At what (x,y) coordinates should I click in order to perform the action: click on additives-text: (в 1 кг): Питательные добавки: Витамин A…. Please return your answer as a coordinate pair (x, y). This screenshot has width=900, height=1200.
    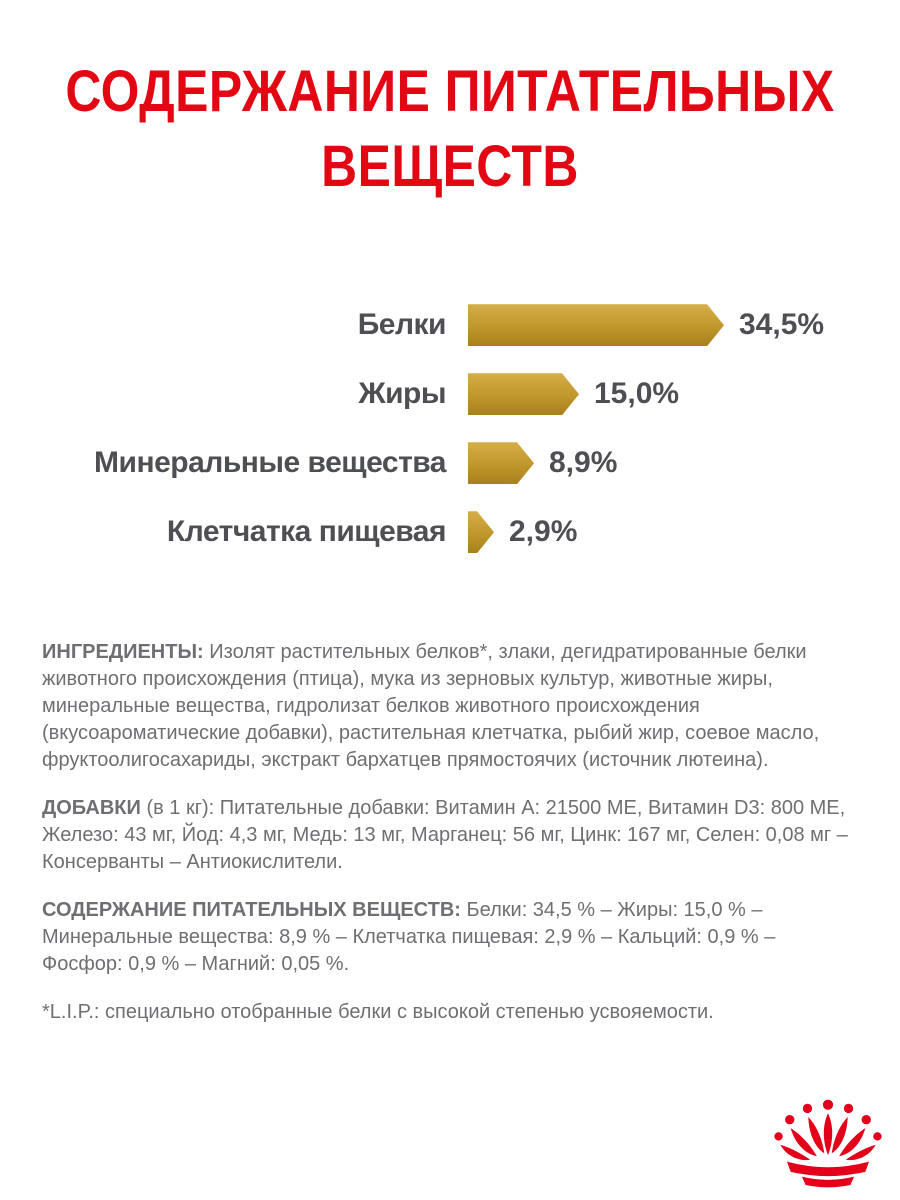
    Looking at the image, I should click on (445, 834).